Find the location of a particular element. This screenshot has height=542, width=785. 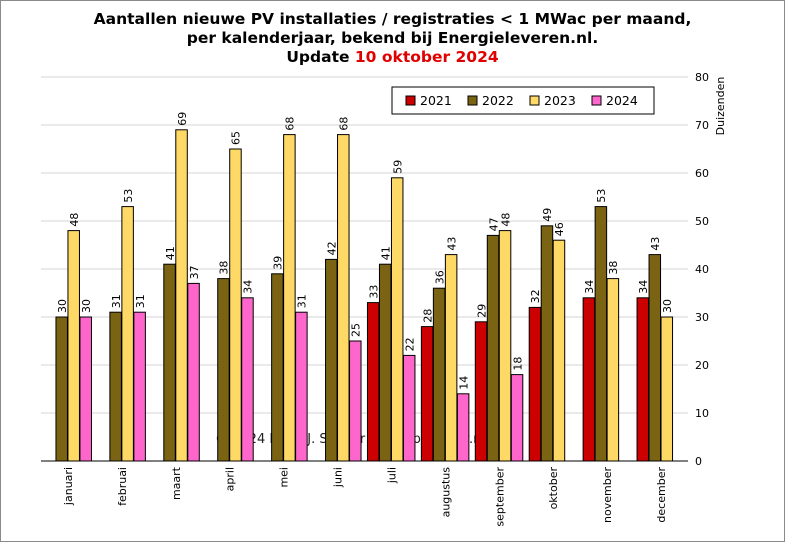

bar-2023-augustus is located at coordinates (451, 358).